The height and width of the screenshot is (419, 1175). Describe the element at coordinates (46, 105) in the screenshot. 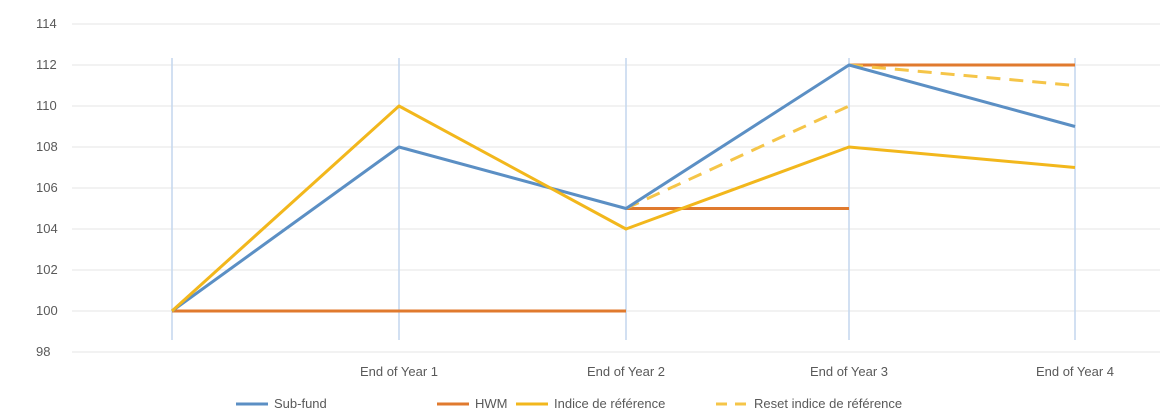

I see `y-tick-label: 110` at that location.